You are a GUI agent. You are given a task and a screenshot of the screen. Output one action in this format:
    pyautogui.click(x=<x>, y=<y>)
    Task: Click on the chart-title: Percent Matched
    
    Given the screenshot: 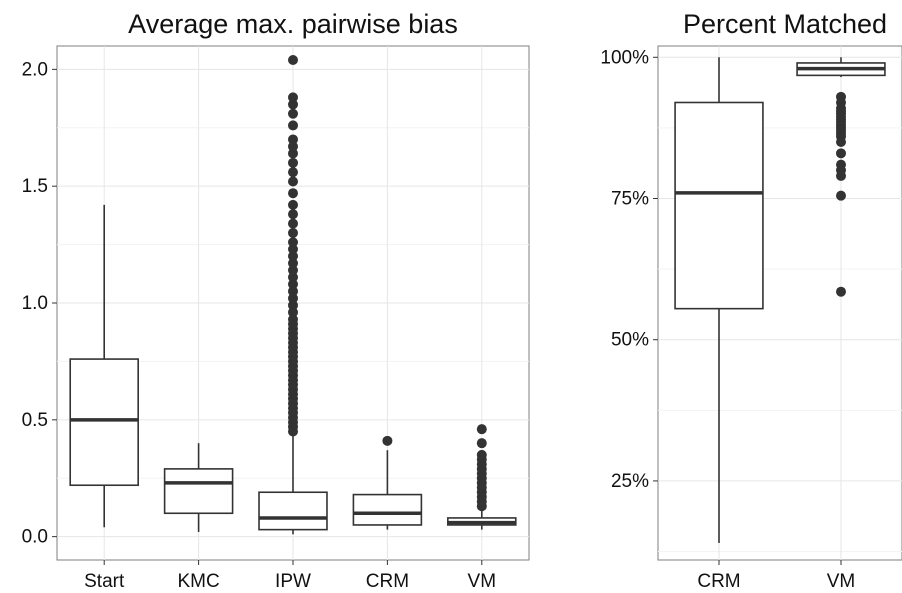 What is the action you would take?
    pyautogui.click(x=785, y=24)
    